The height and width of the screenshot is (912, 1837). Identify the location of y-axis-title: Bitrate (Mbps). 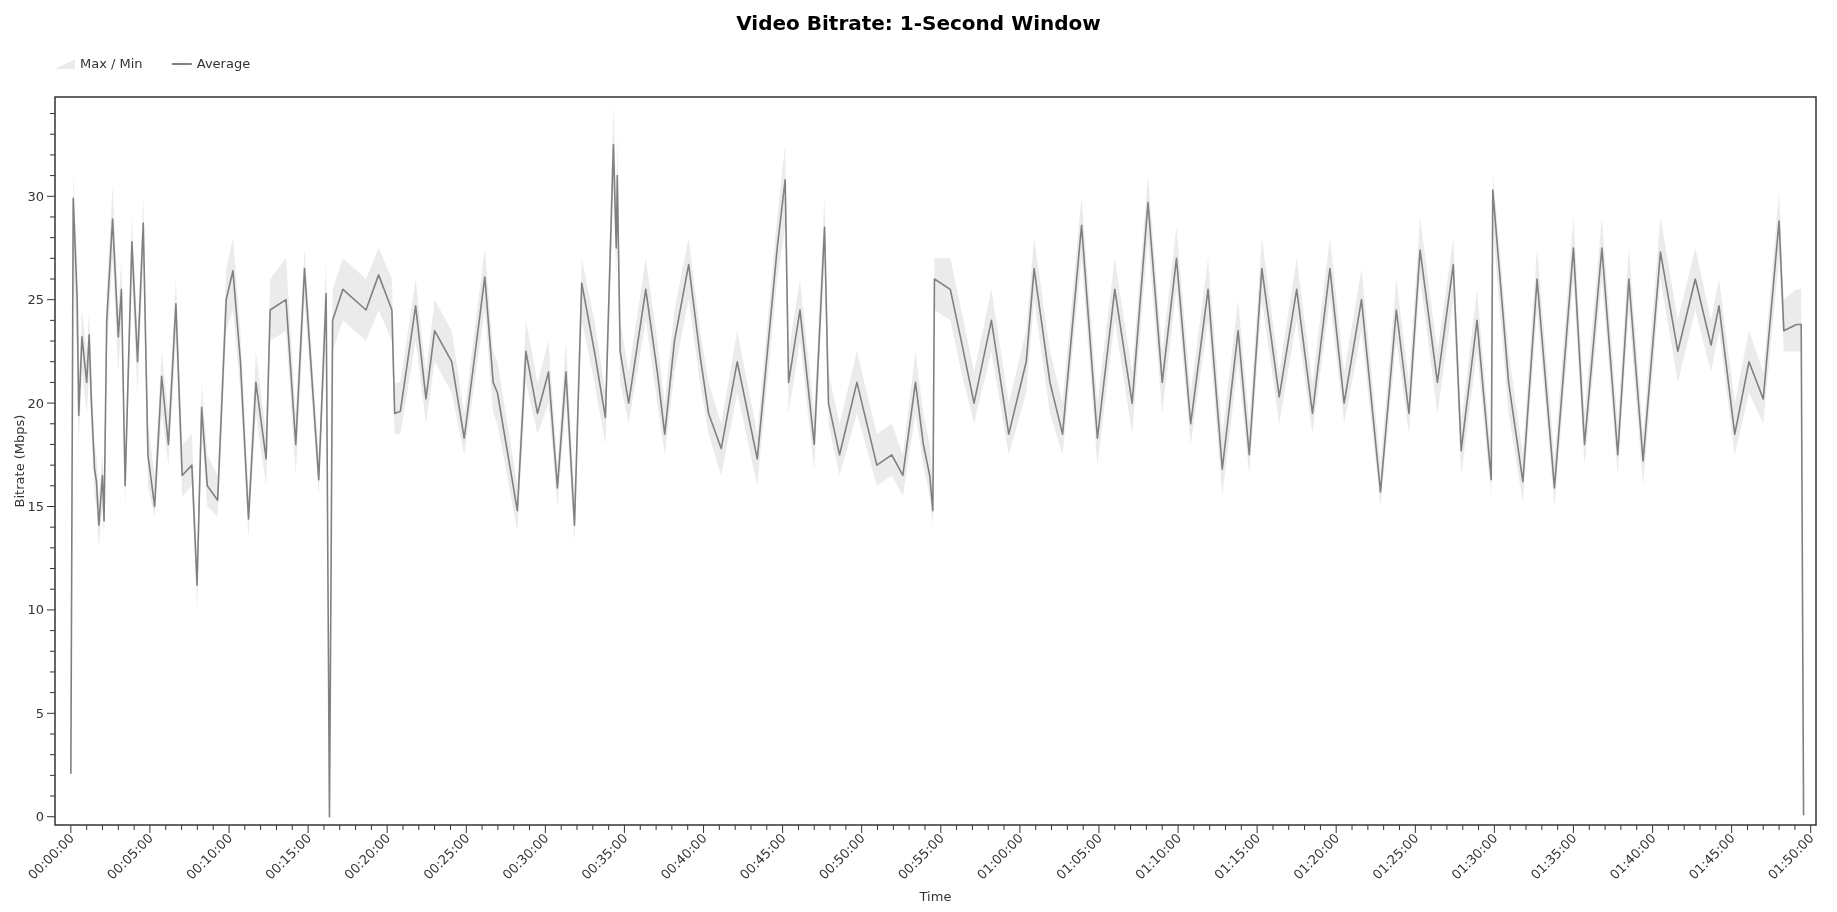
(19, 461).